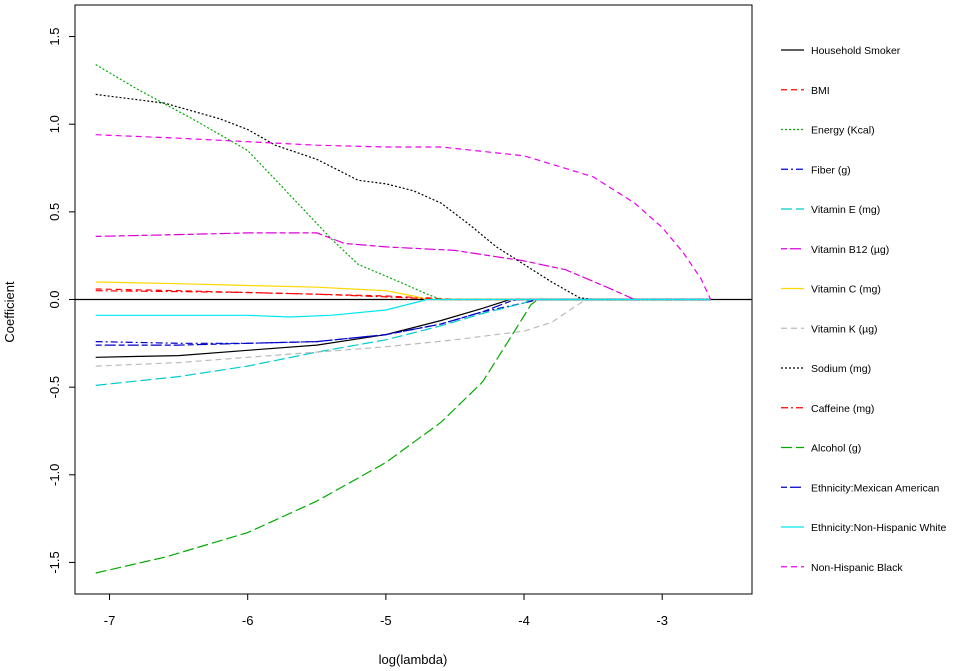 The height and width of the screenshot is (671, 957). I want to click on x-tick-label: -5, so click(386, 620).